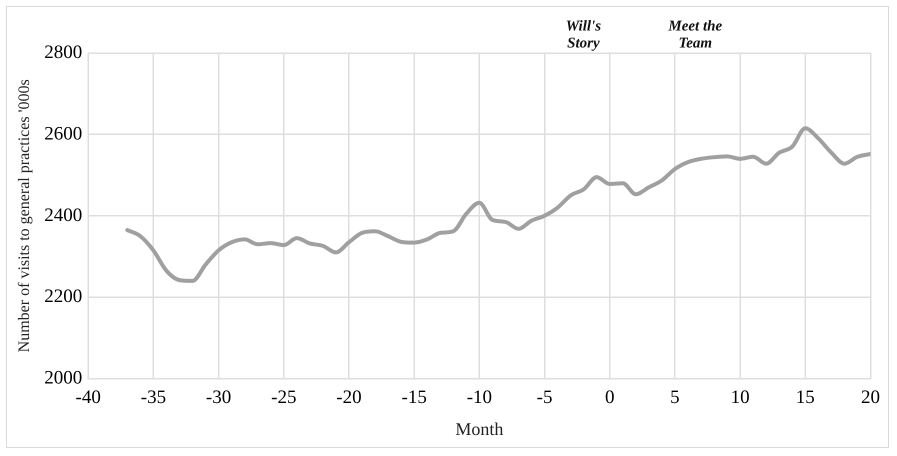  Describe the element at coordinates (63, 297) in the screenshot. I see `y-tick-label: 2200` at that location.